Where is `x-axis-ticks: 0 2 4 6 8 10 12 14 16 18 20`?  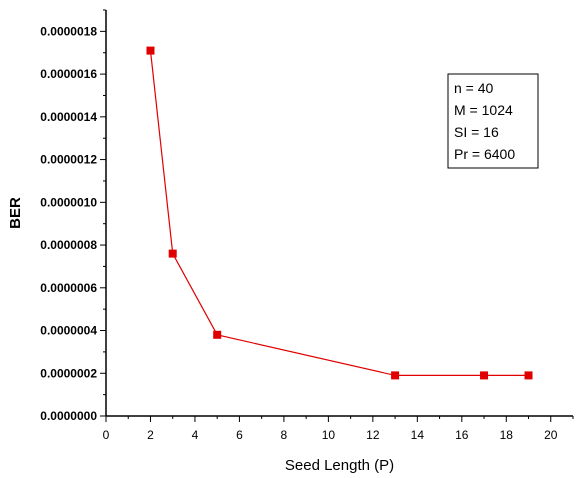 x-axis-ticks: 0 2 4 6 8 10 12 14 16 18 20 is located at coordinates (338, 429).